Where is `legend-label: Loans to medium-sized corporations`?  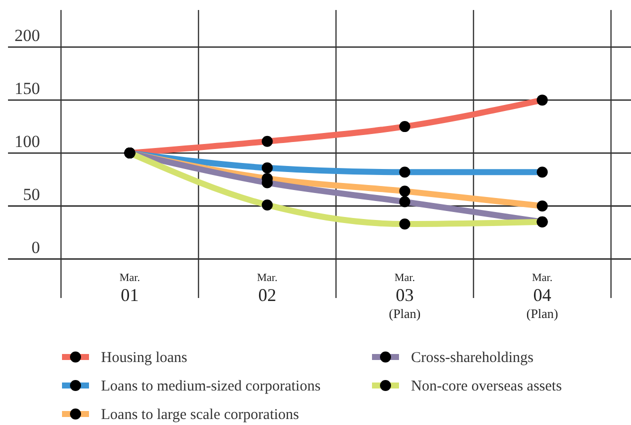 legend-label: Loans to medium-sized corporations is located at coordinates (211, 386).